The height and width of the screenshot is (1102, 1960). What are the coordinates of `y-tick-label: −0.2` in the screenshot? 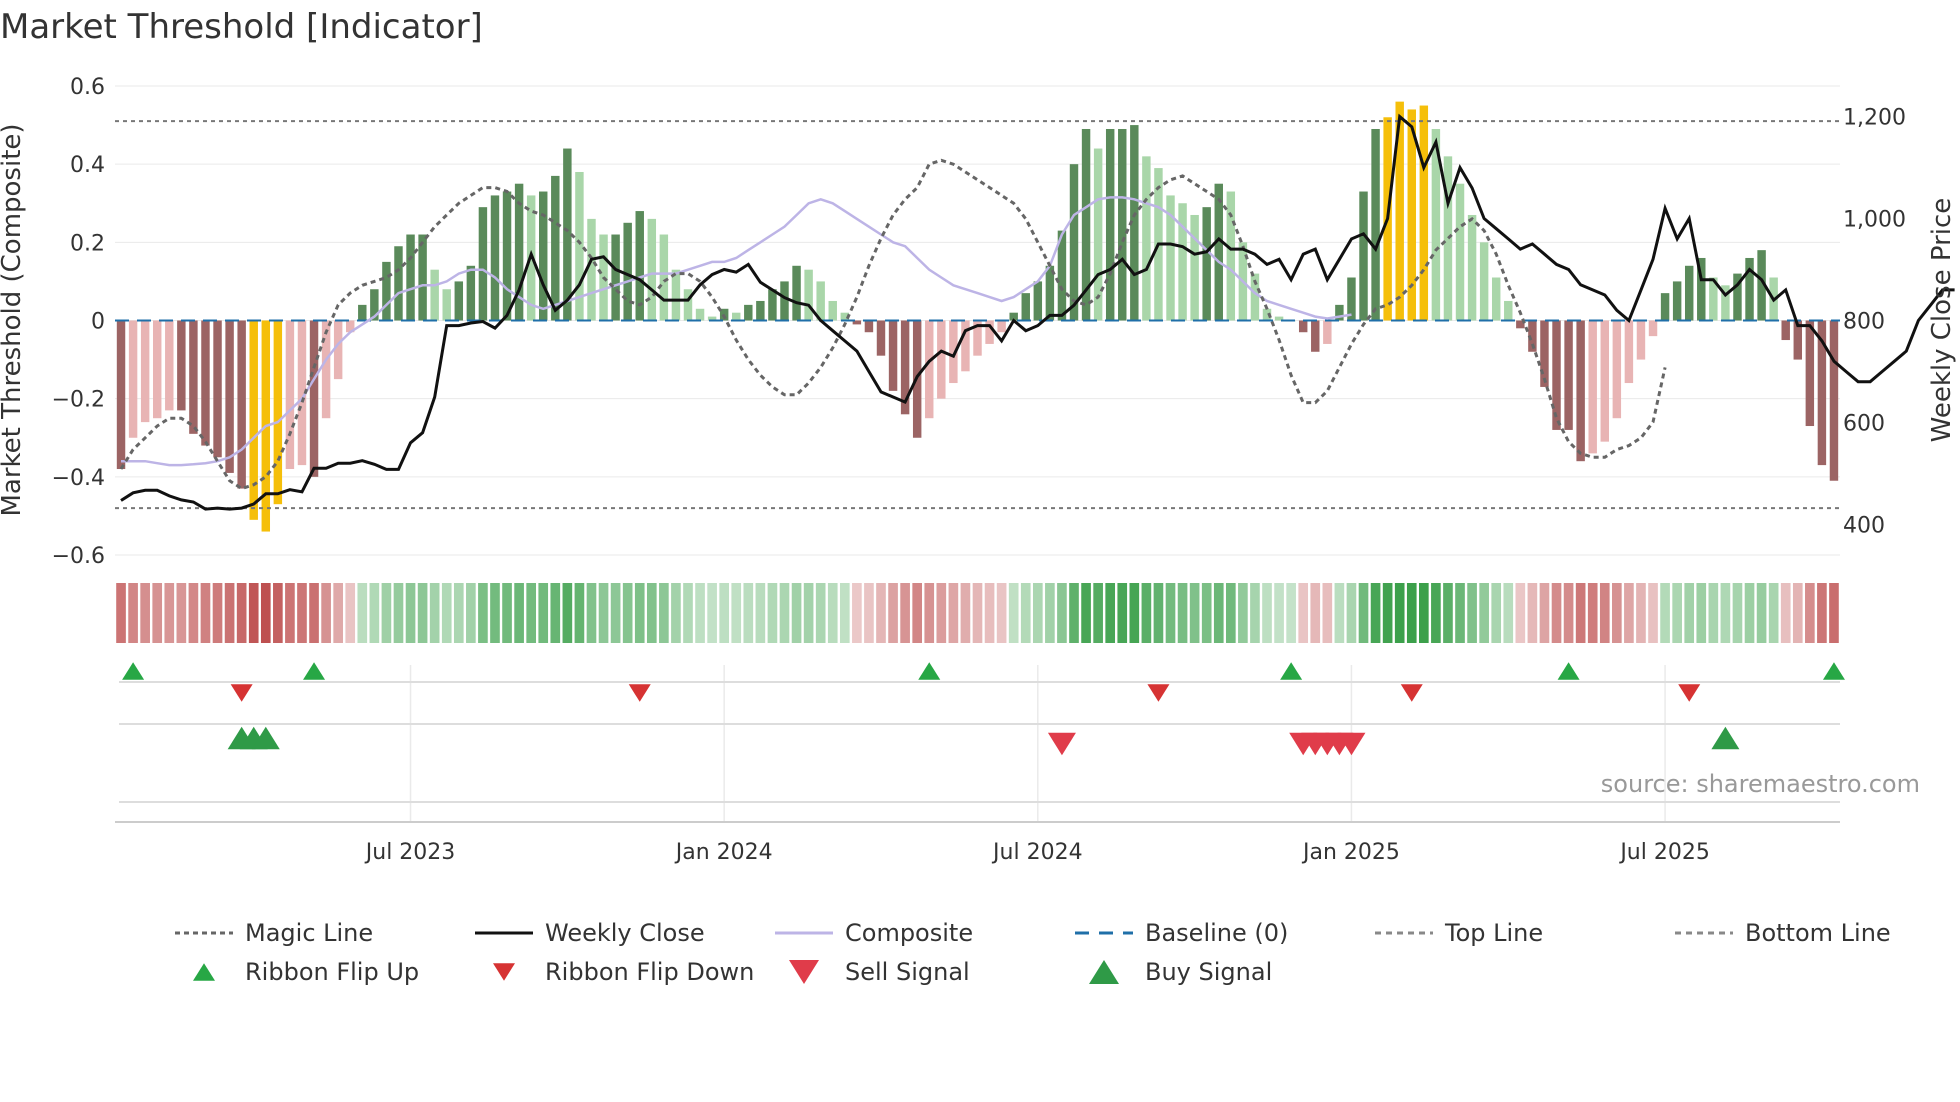 It's located at (78, 400).